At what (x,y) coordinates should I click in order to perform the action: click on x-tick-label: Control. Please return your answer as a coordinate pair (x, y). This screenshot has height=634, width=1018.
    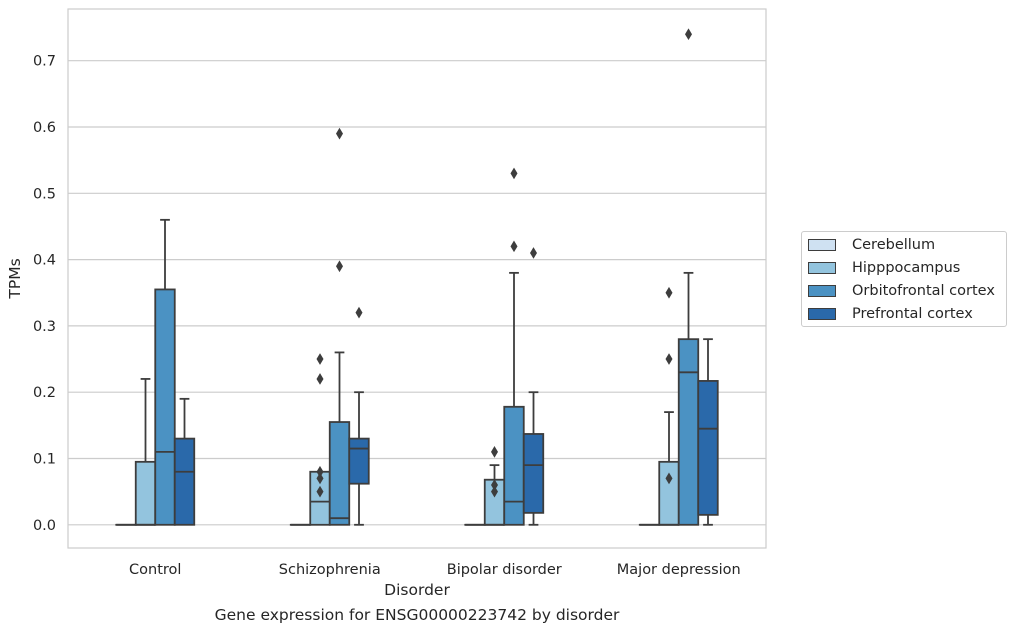
    Looking at the image, I should click on (155, 570).